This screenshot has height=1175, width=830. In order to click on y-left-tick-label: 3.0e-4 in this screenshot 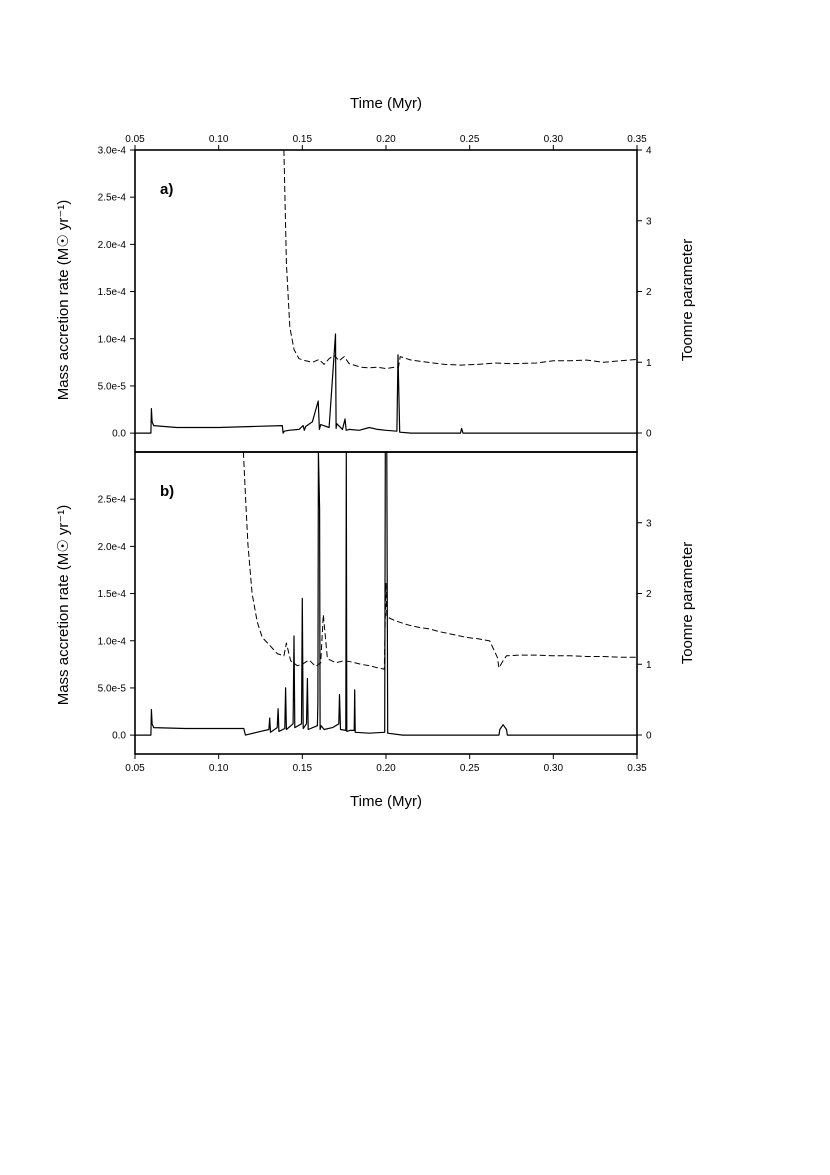, I will do `click(112, 151)`.